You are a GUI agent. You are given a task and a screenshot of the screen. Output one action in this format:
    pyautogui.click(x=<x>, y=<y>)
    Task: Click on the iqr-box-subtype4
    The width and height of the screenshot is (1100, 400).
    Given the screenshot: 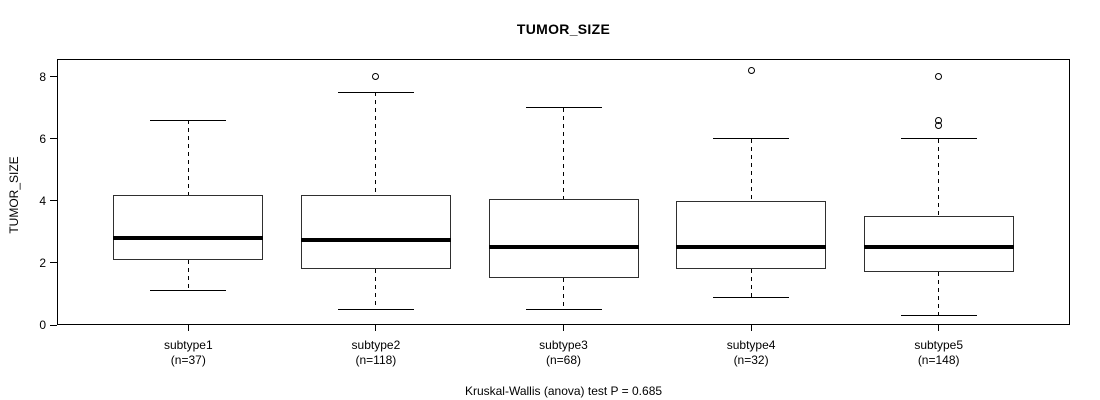 What is the action you would take?
    pyautogui.click(x=751, y=235)
    